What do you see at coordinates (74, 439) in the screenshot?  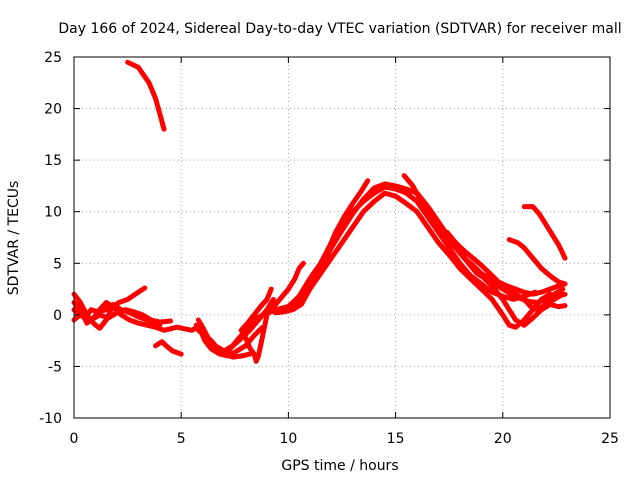 I see `x-tick-label: 0` at bounding box center [74, 439].